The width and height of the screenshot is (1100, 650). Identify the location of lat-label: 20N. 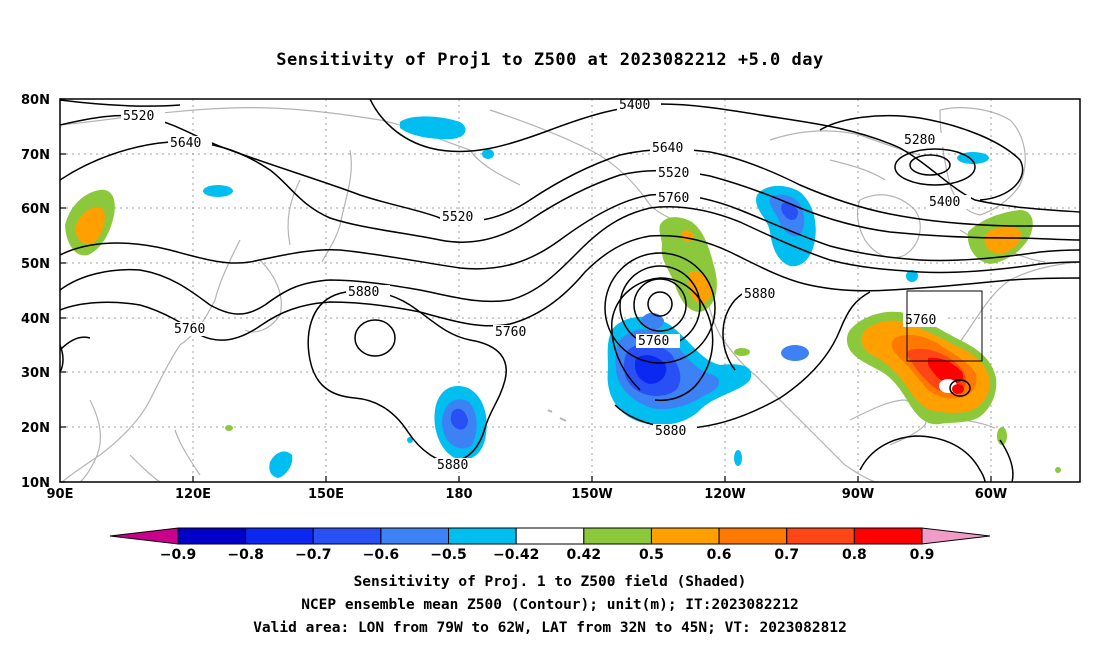
(35, 428).